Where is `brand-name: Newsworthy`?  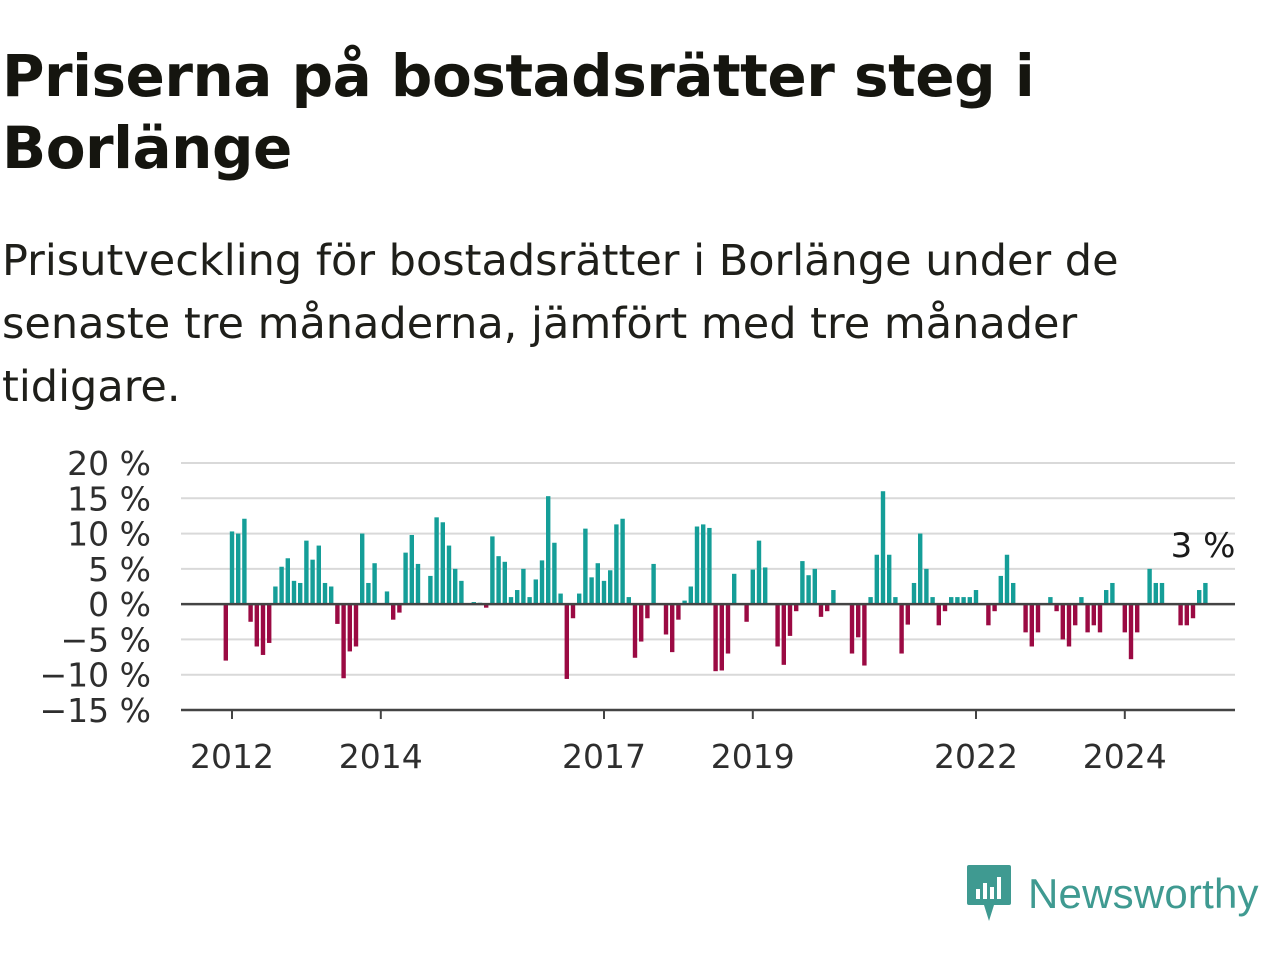 brand-name: Newsworthy is located at coordinates (1143, 893).